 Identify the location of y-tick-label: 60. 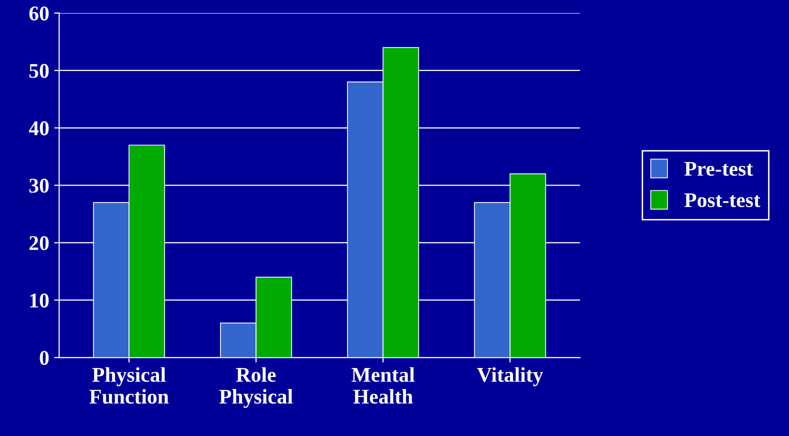
(39, 13).